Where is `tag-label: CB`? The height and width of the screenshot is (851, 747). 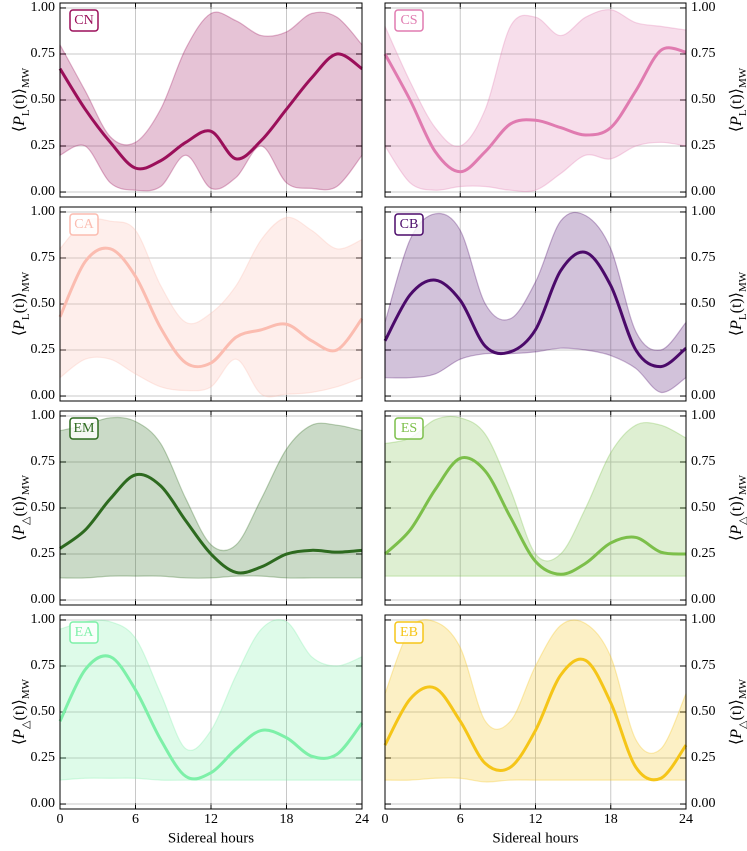
tag-label: CB is located at coordinates (409, 224).